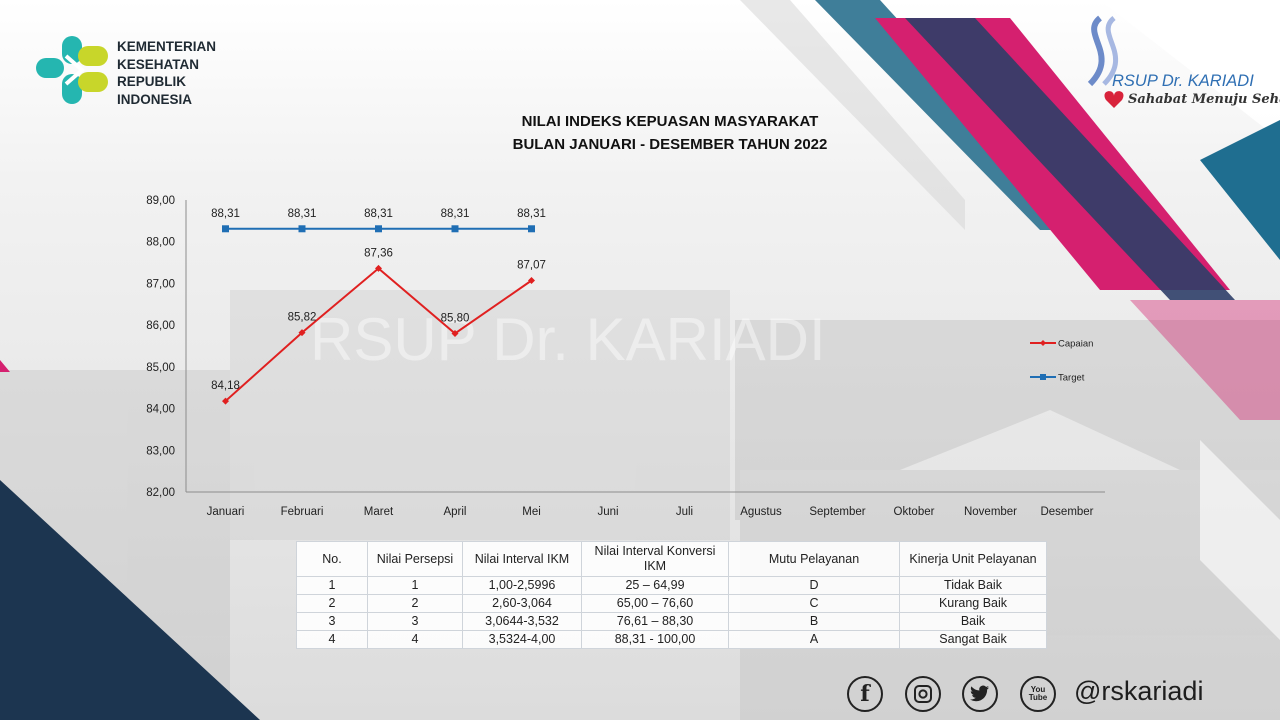  Describe the element at coordinates (160, 243) in the screenshot. I see `y-tick-label: 88,00` at that location.